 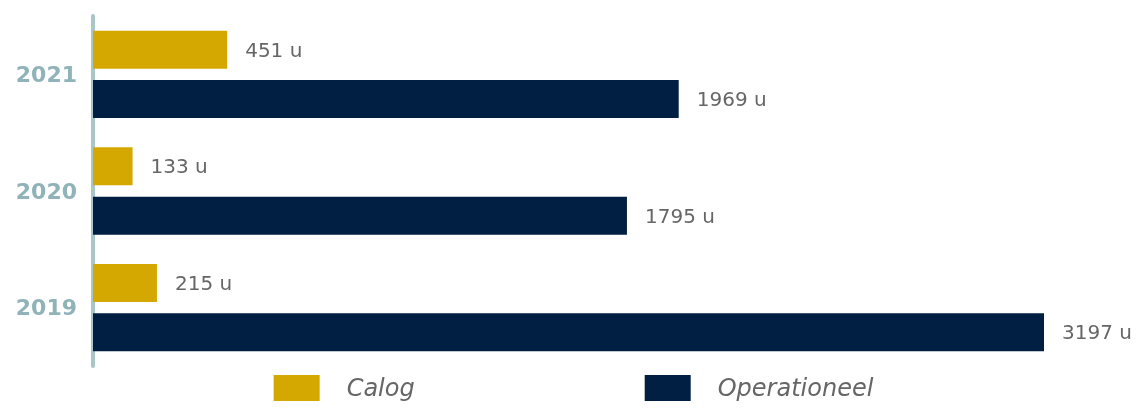 I want to click on y-tick-label: 2020, so click(x=46, y=191).